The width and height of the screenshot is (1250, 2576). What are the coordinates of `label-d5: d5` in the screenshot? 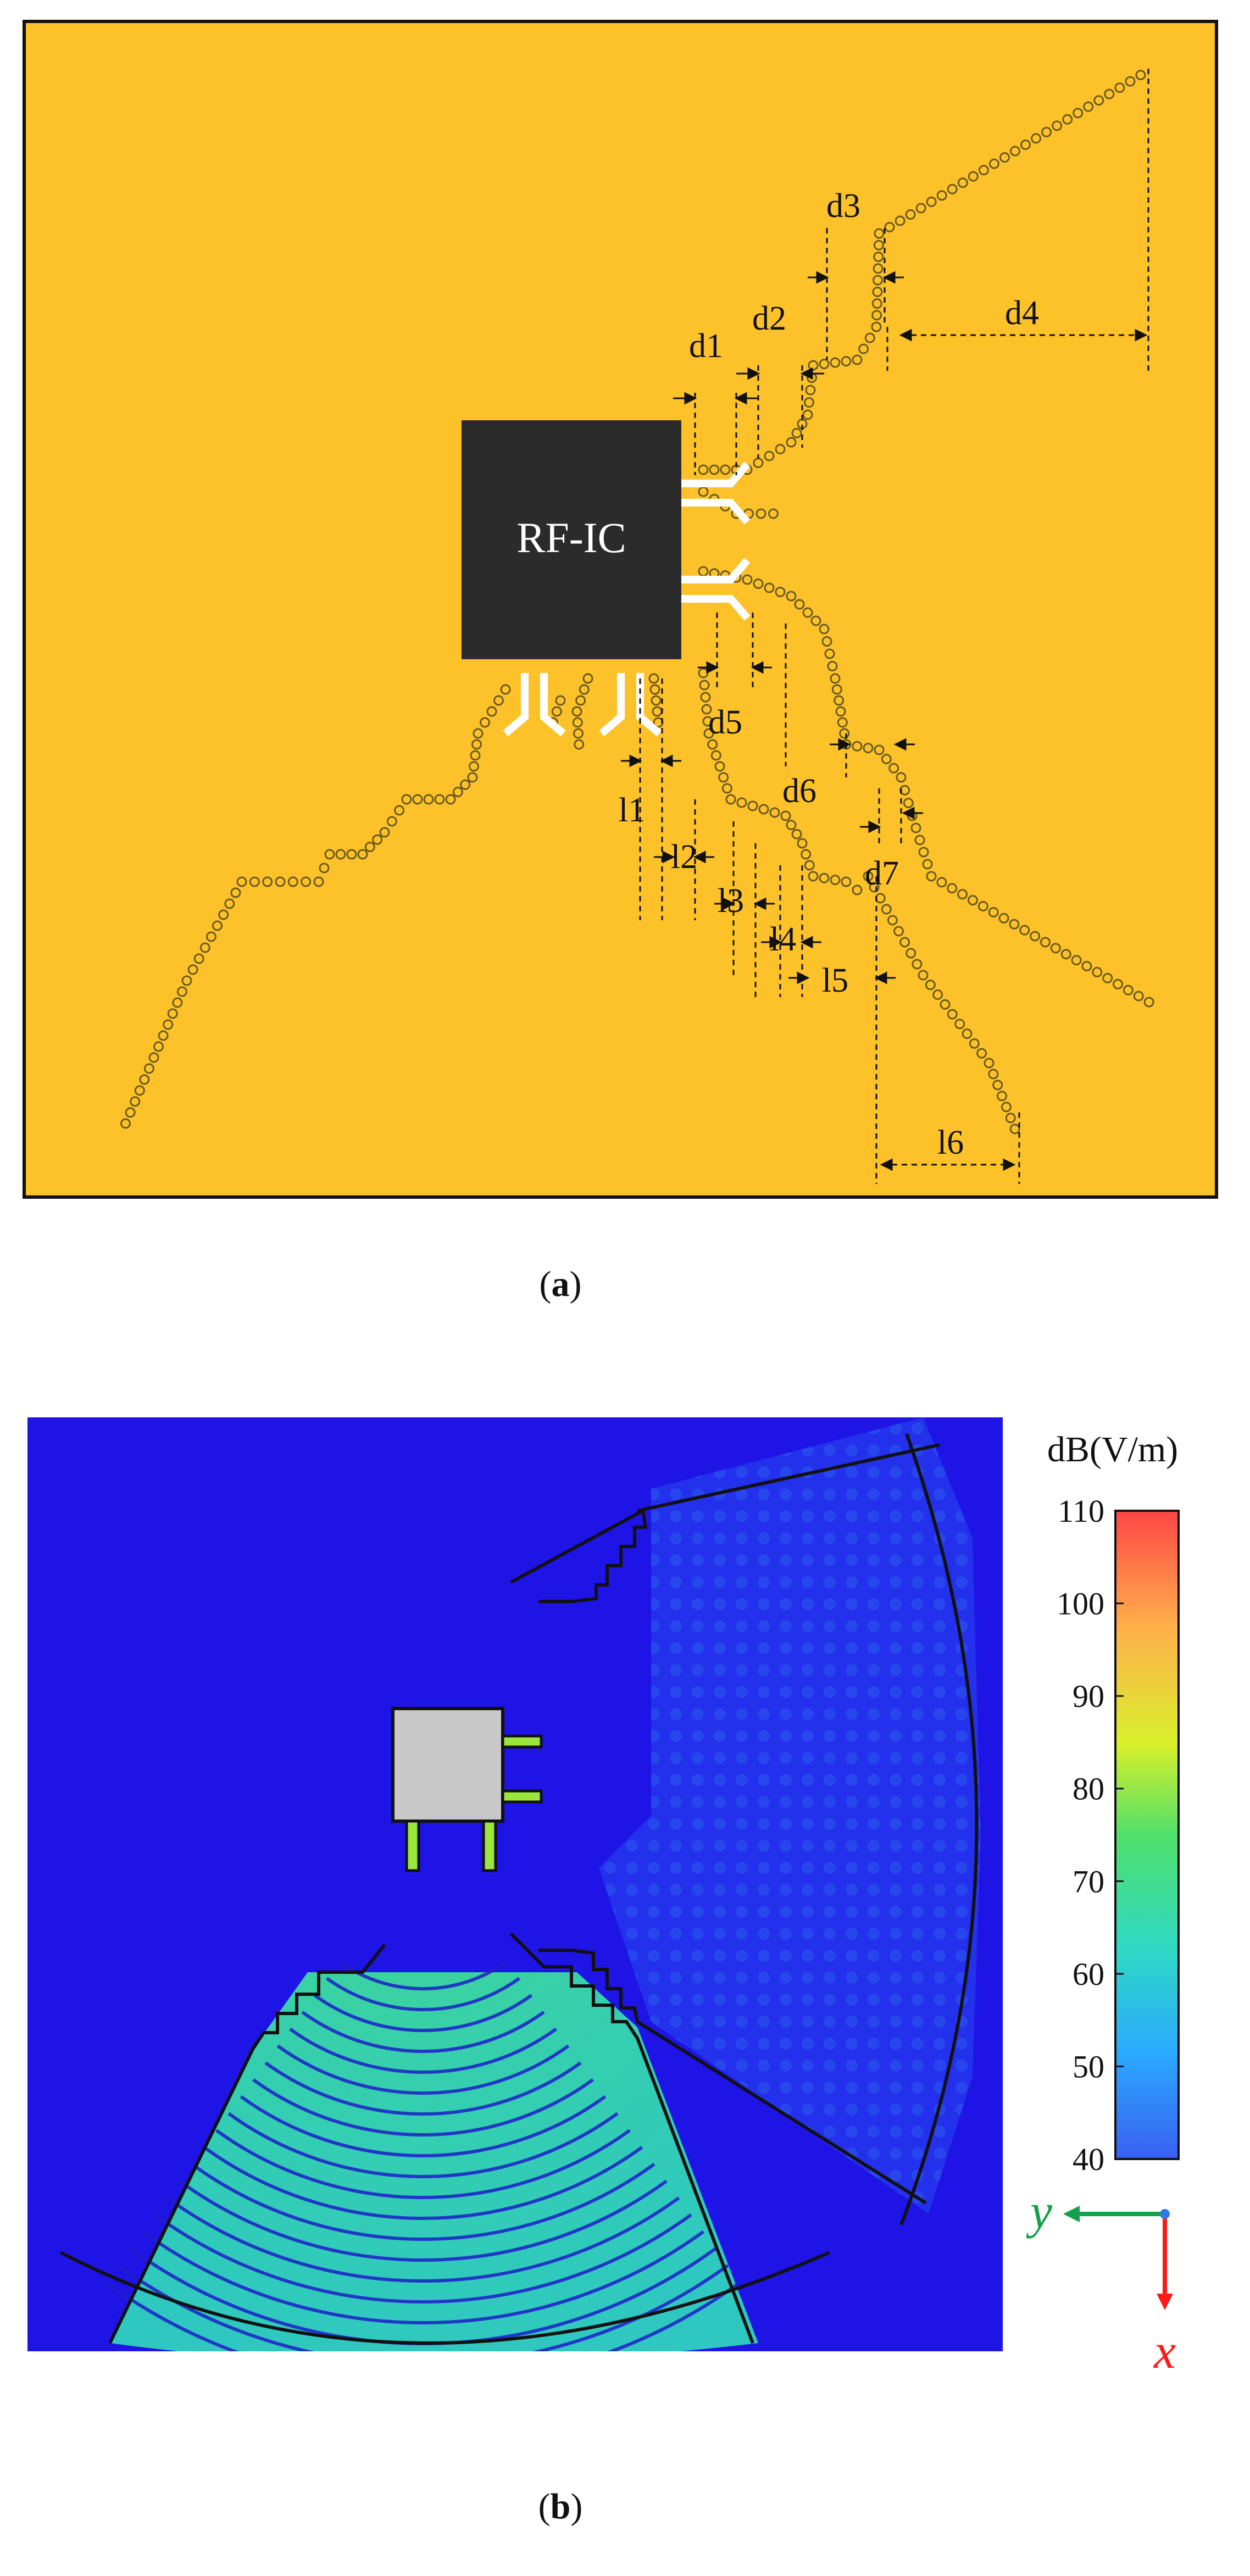 It's located at (725, 722).